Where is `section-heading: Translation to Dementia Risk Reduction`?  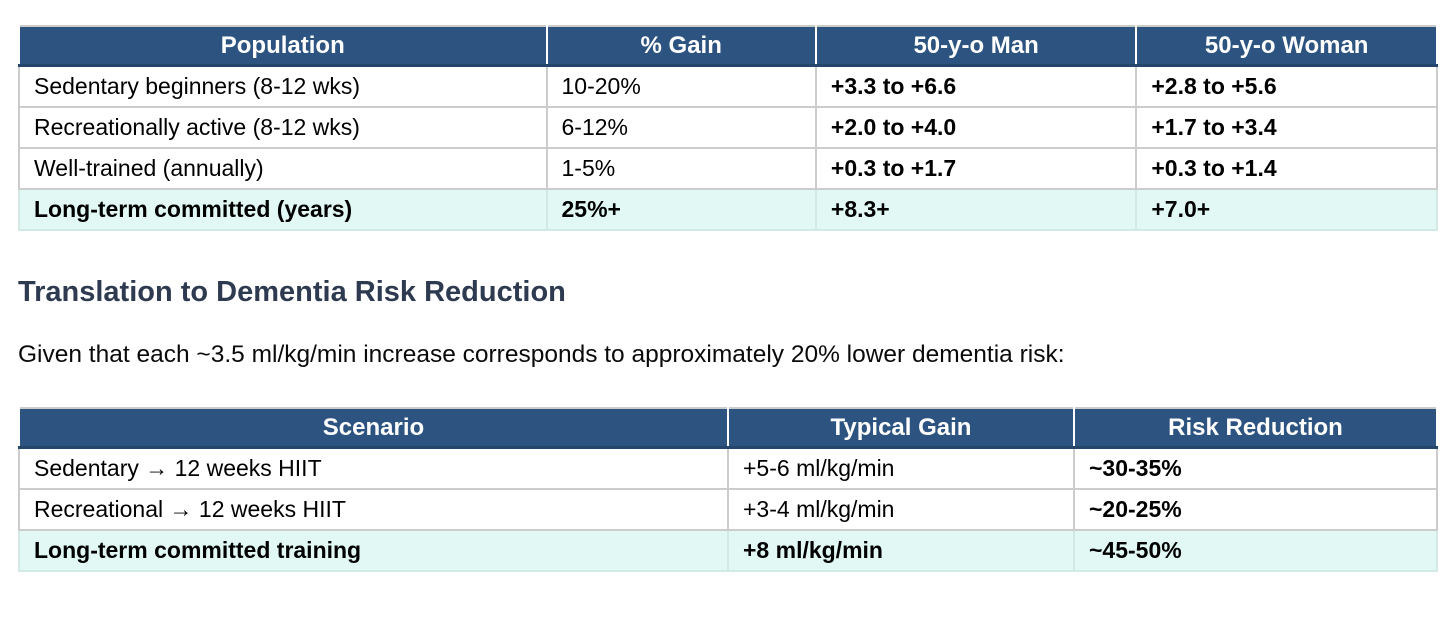
section-heading: Translation to Dementia Risk Reduction is located at coordinates (292, 292).